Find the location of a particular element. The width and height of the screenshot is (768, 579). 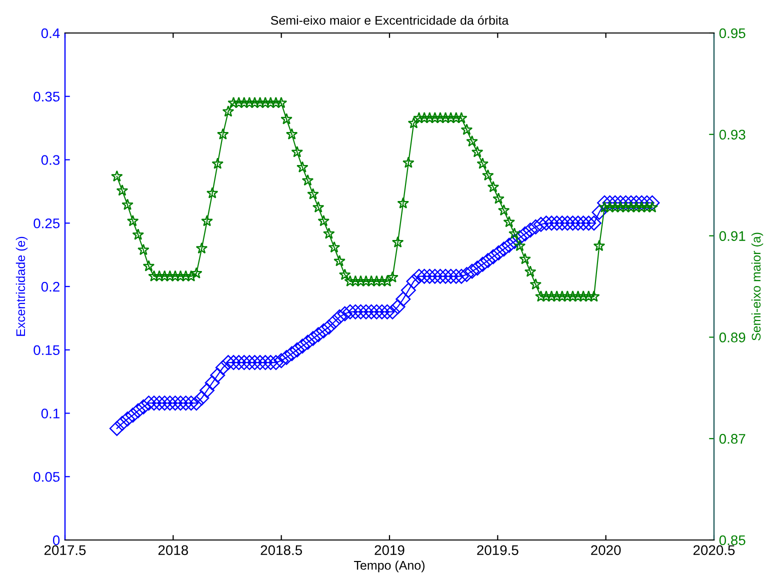

chart-title: Semi-eixo maior e Excentricidade da órbita is located at coordinates (389, 20).